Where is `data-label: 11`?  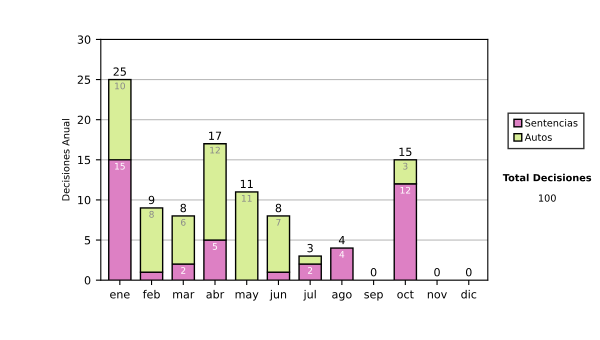
data-label: 11 is located at coordinates (247, 198).